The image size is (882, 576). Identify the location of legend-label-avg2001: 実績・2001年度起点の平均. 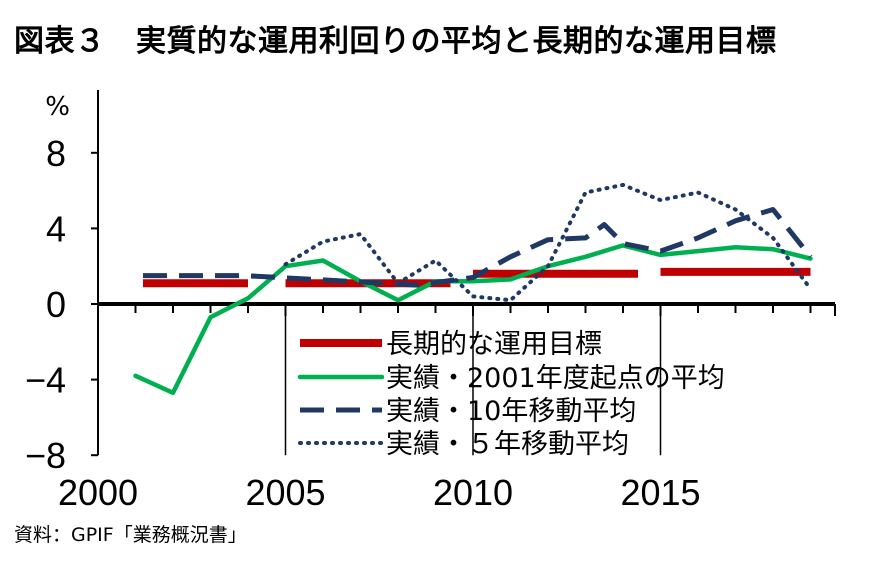
(555, 378).